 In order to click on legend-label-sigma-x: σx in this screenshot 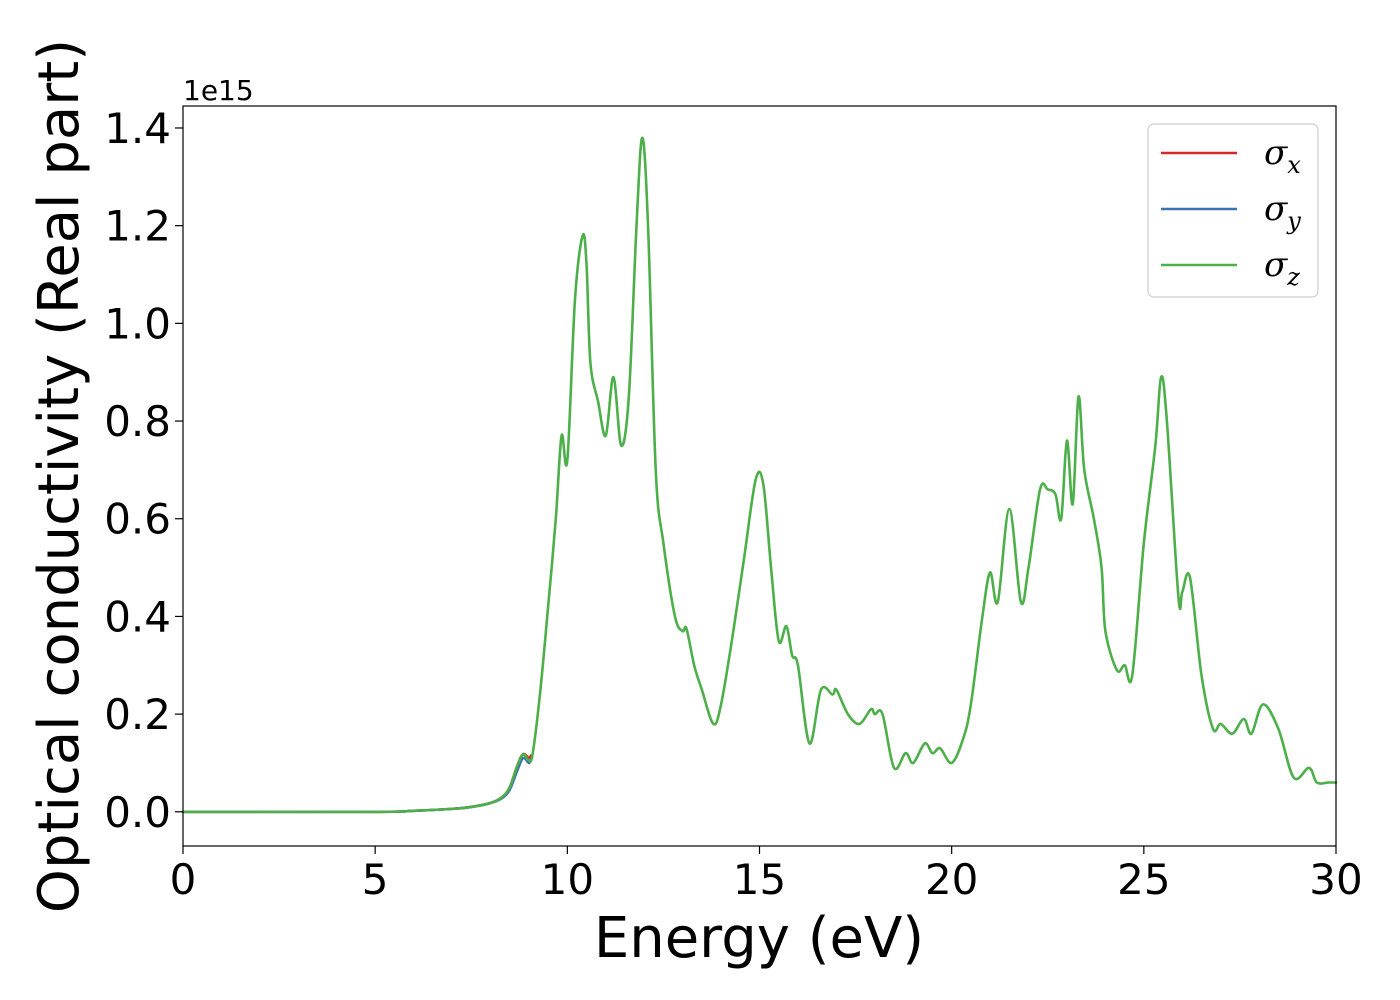, I will do `click(1282, 156)`.